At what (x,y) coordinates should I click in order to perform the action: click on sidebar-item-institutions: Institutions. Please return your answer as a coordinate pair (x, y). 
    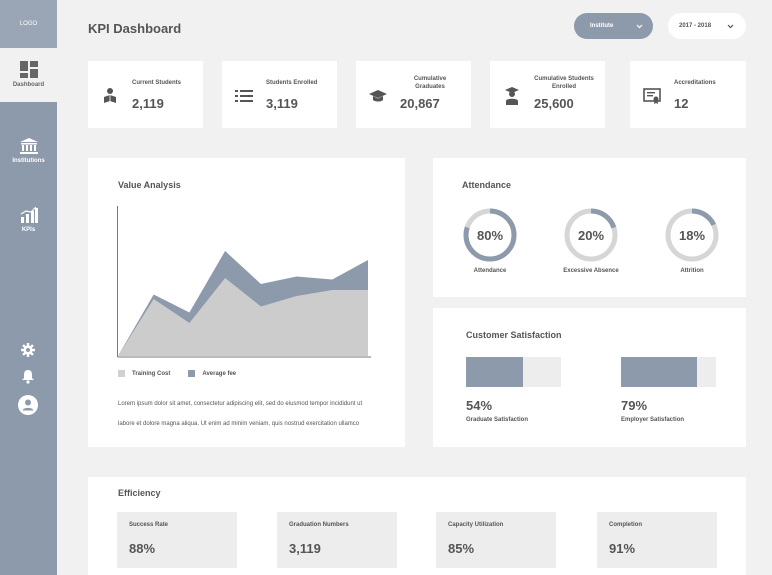
    Looking at the image, I should click on (28, 151).